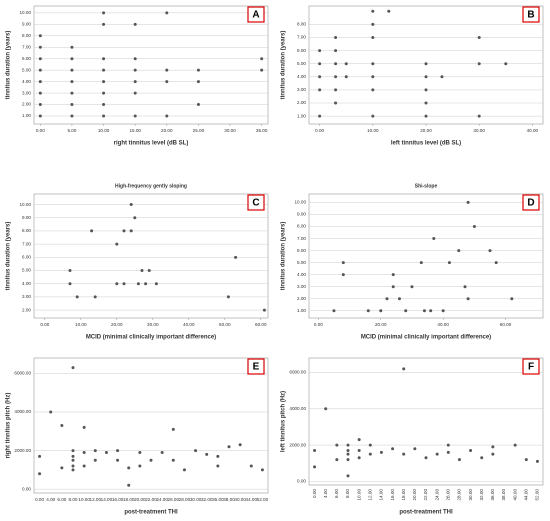  What do you see at coordinates (252, 499) in the screenshot?
I see `x-tick-label: 44.00` at bounding box center [252, 499].